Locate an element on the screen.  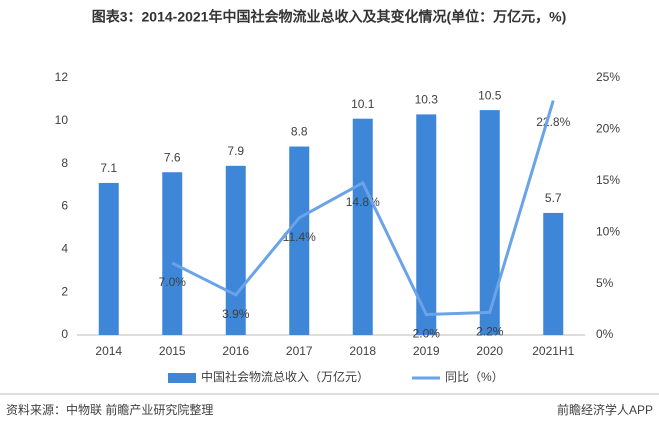
x-tick-label: 2017 is located at coordinates (299, 351).